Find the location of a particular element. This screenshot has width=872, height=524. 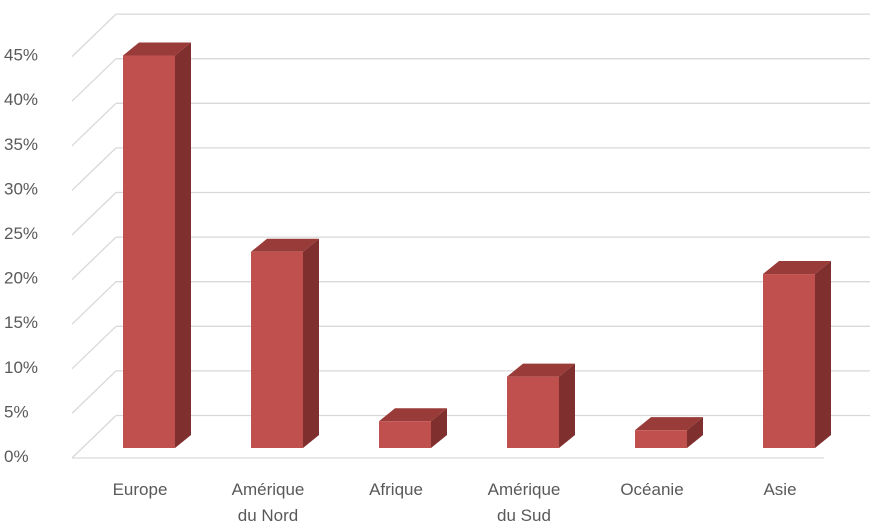

x-category-label: Océanie is located at coordinates (651, 489).